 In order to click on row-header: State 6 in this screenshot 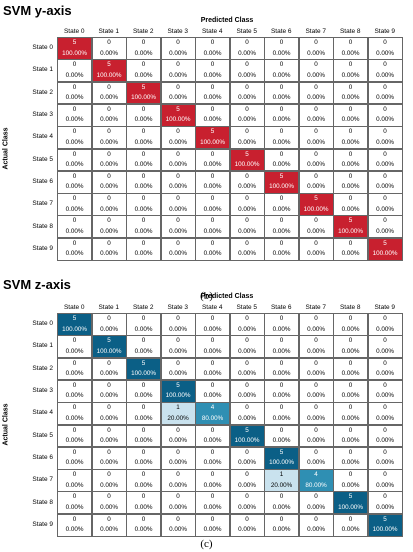, I will do `click(42, 457)`.